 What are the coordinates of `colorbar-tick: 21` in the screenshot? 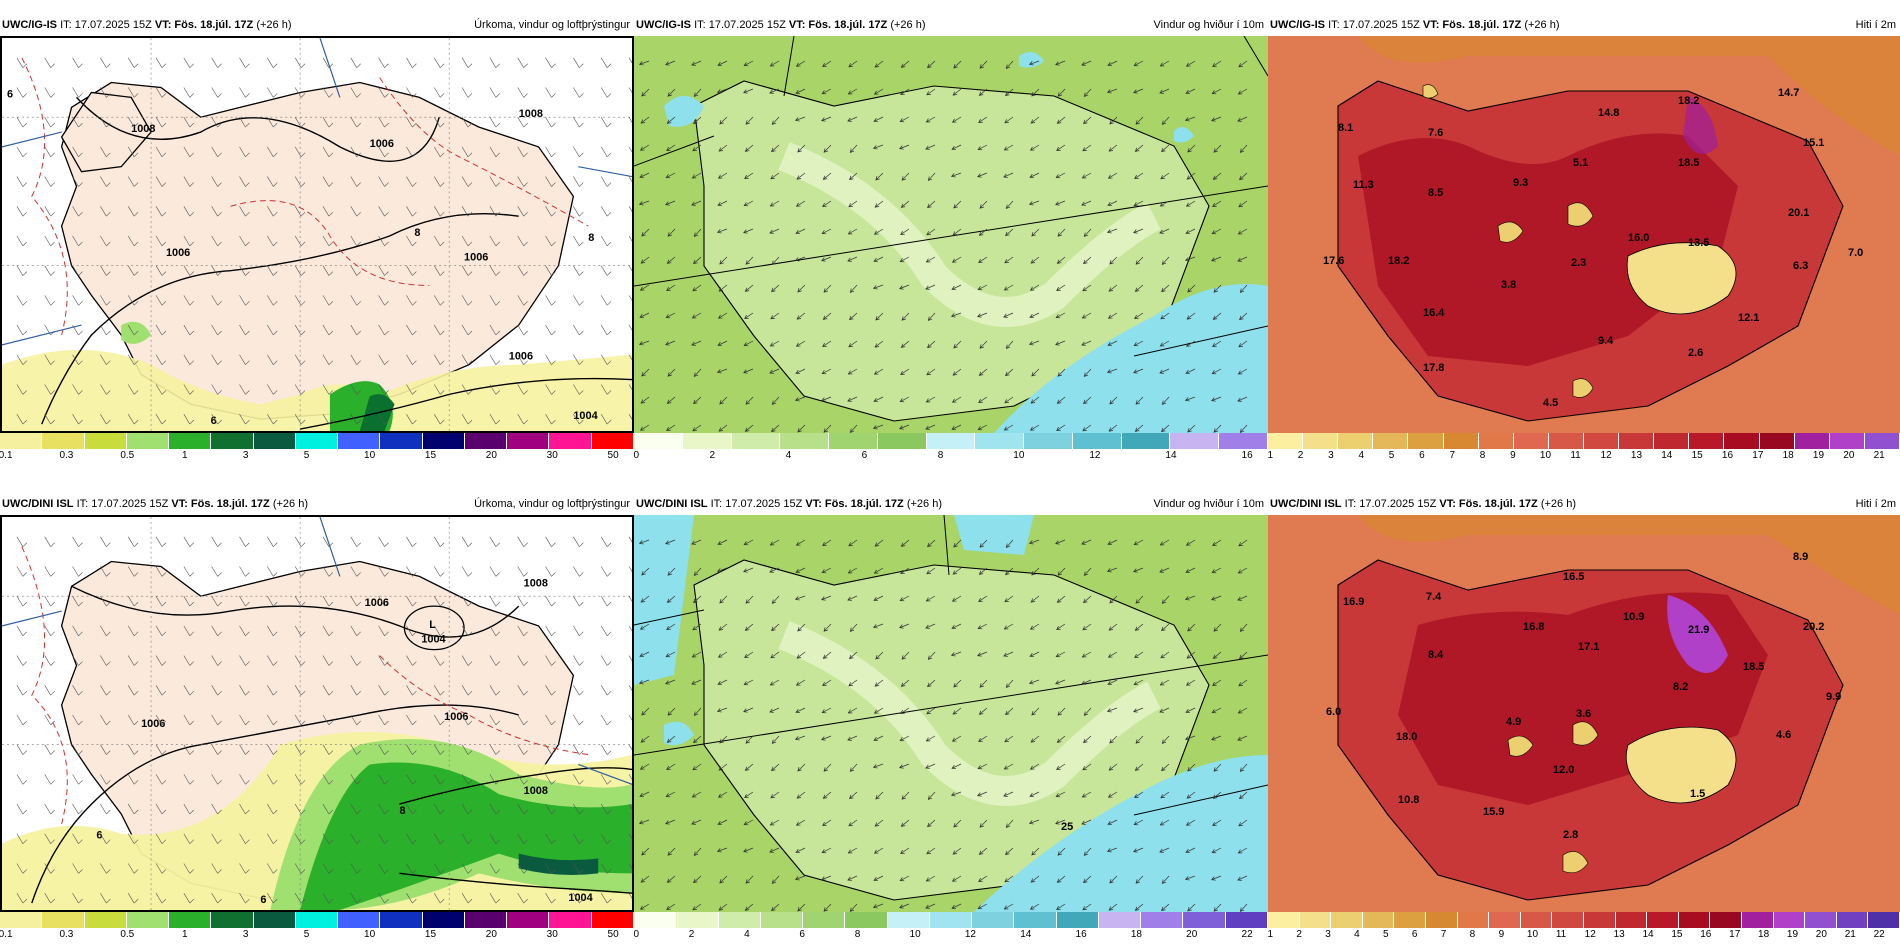 It's located at (1879, 455).